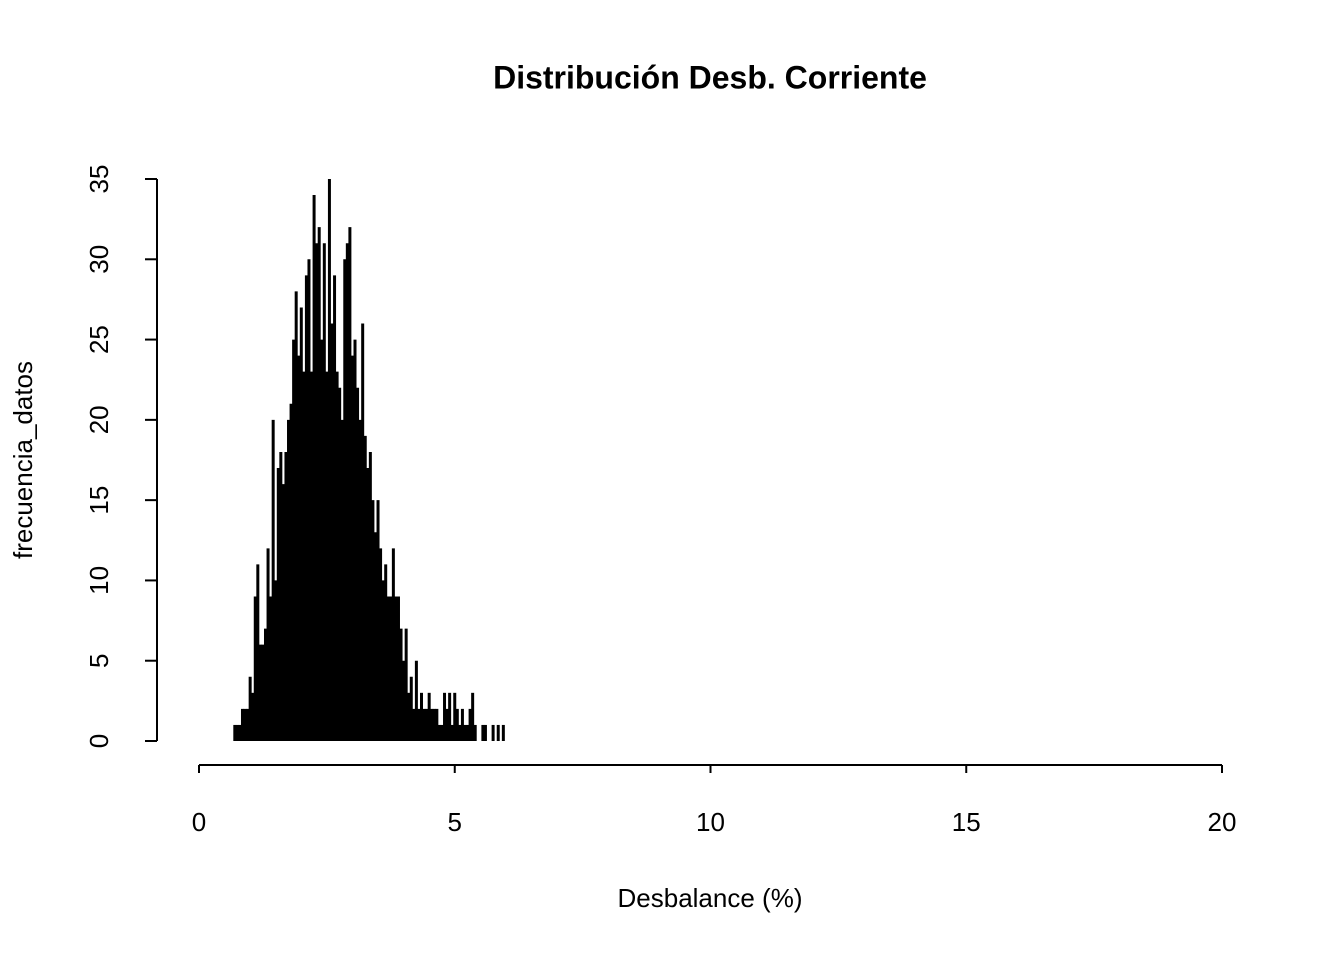 The width and height of the screenshot is (1344, 960). What do you see at coordinates (710, 77) in the screenshot?
I see `chart-title: Distribución Desb. Corriente` at bounding box center [710, 77].